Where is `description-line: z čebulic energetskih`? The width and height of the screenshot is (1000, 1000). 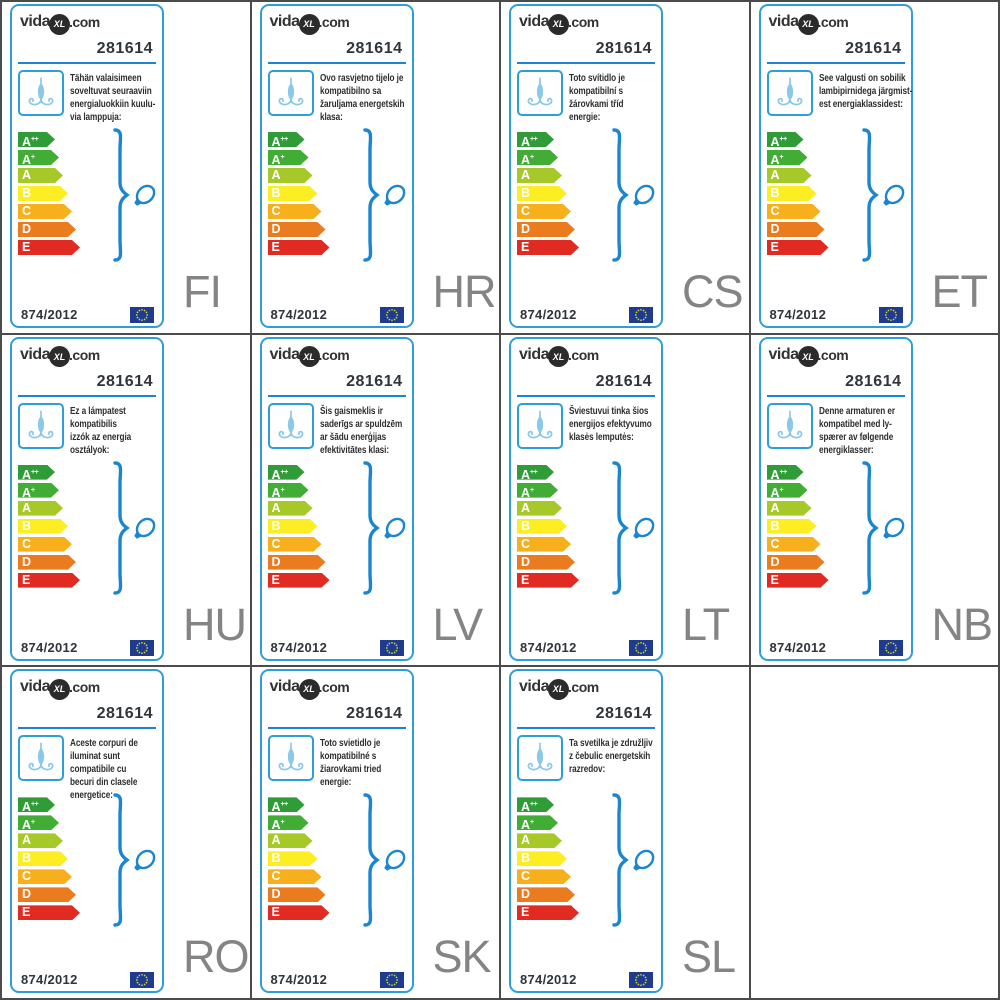 description-line: z čebulic energetskih is located at coordinates (610, 757).